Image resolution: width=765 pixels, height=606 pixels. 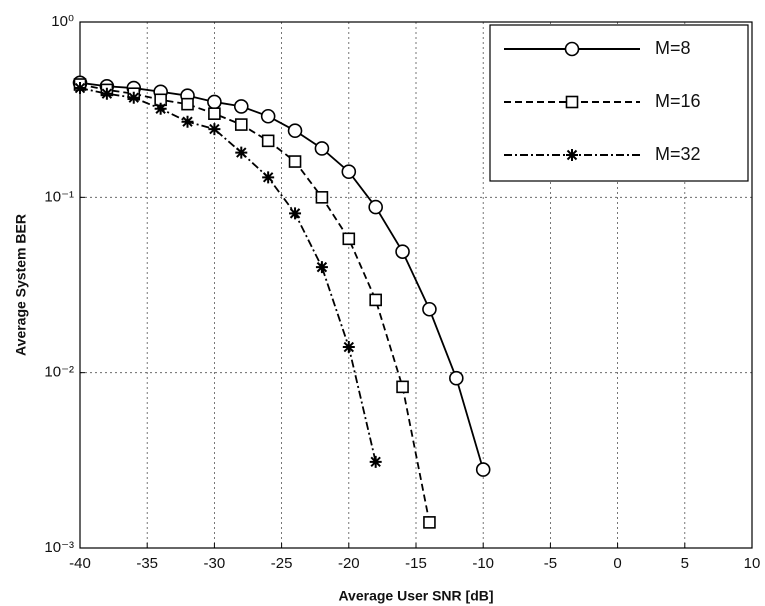 What do you see at coordinates (678, 154) in the screenshot?
I see `legend-label: M=32` at bounding box center [678, 154].